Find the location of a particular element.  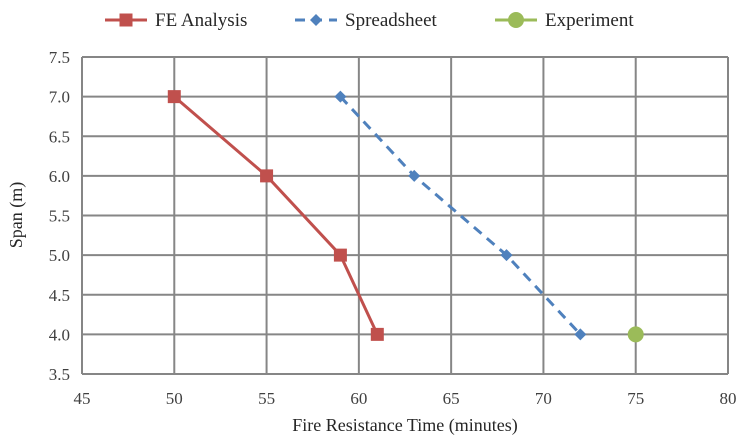

y-tick-label: 5.5 is located at coordinates (59, 216).